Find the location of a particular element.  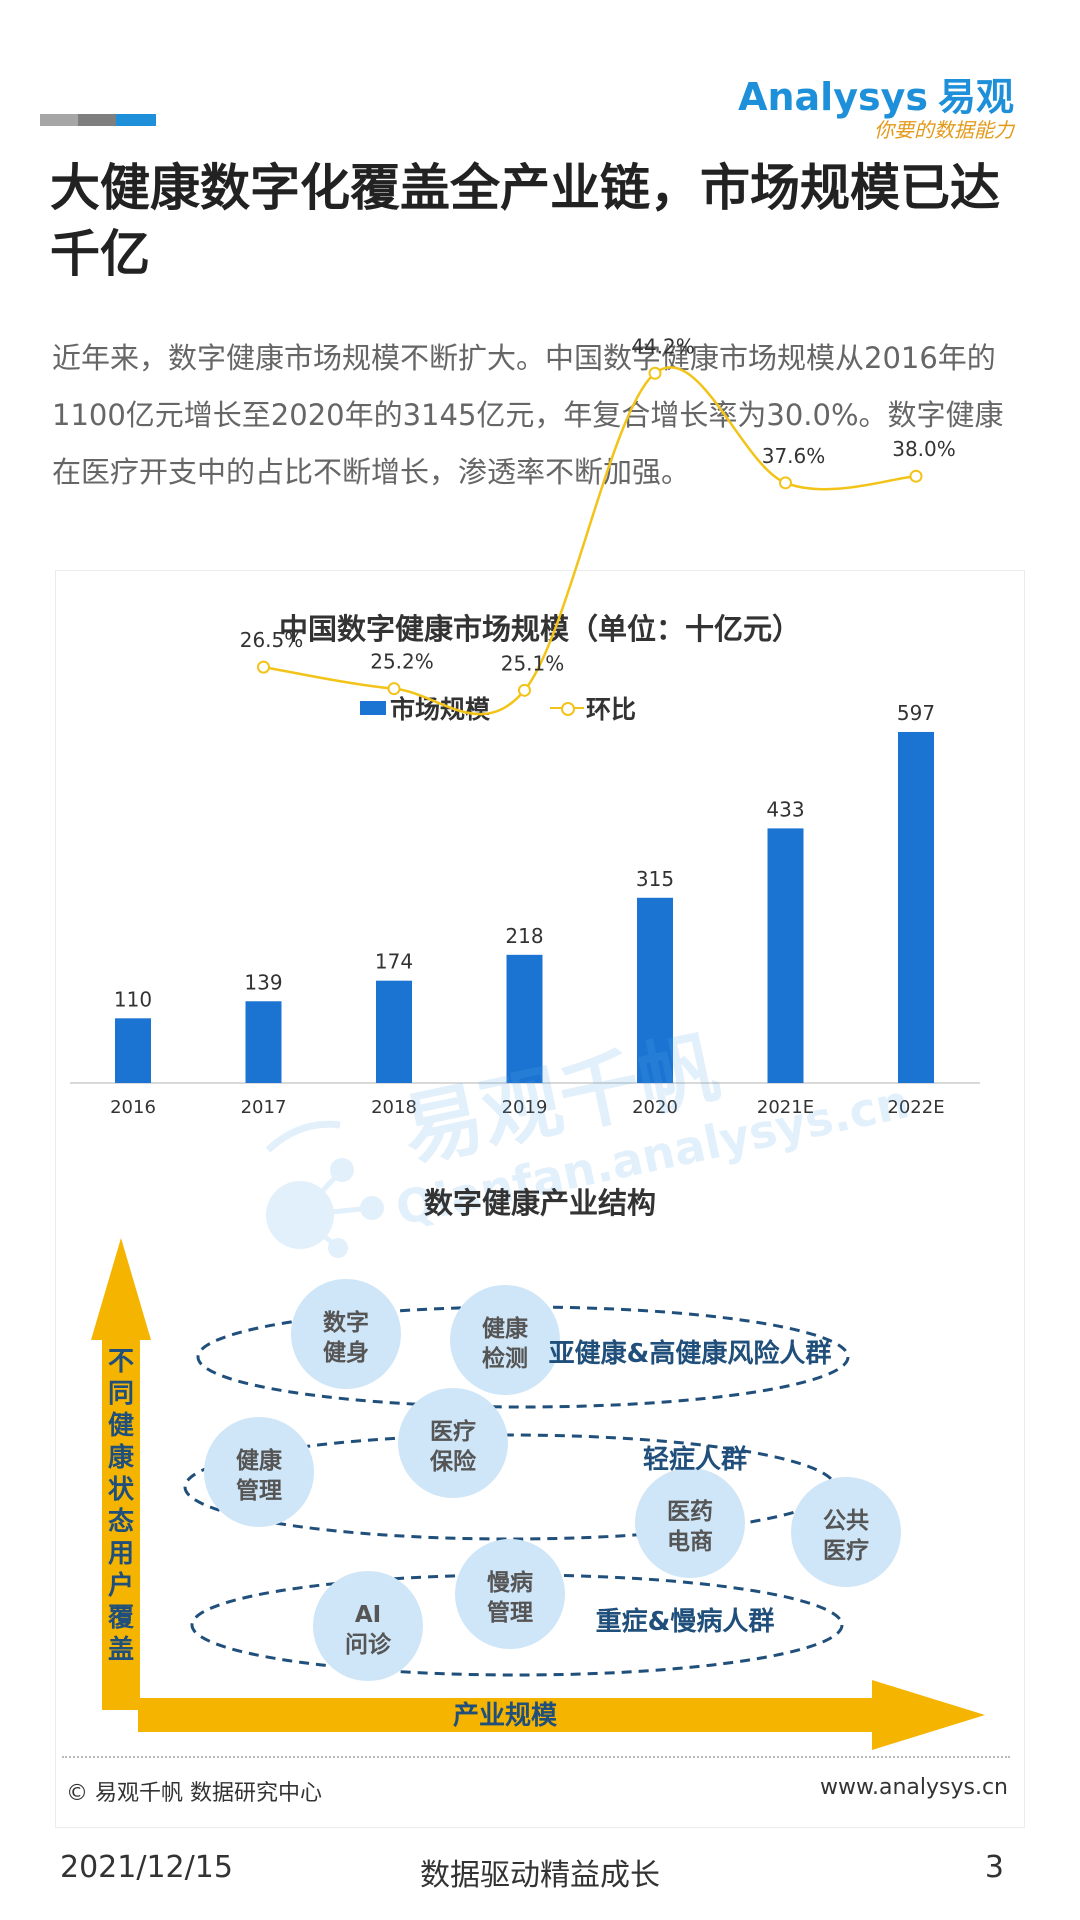

growth-rate-line is located at coordinates (590, 541).